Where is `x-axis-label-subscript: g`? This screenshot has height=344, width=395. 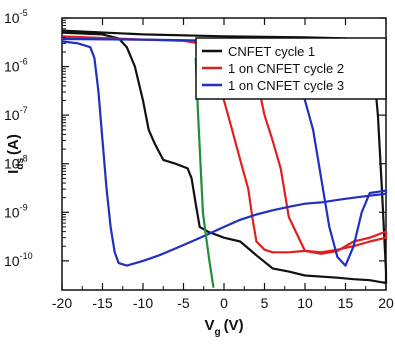 x-axis-label-subscript: g is located at coordinates (217, 332).